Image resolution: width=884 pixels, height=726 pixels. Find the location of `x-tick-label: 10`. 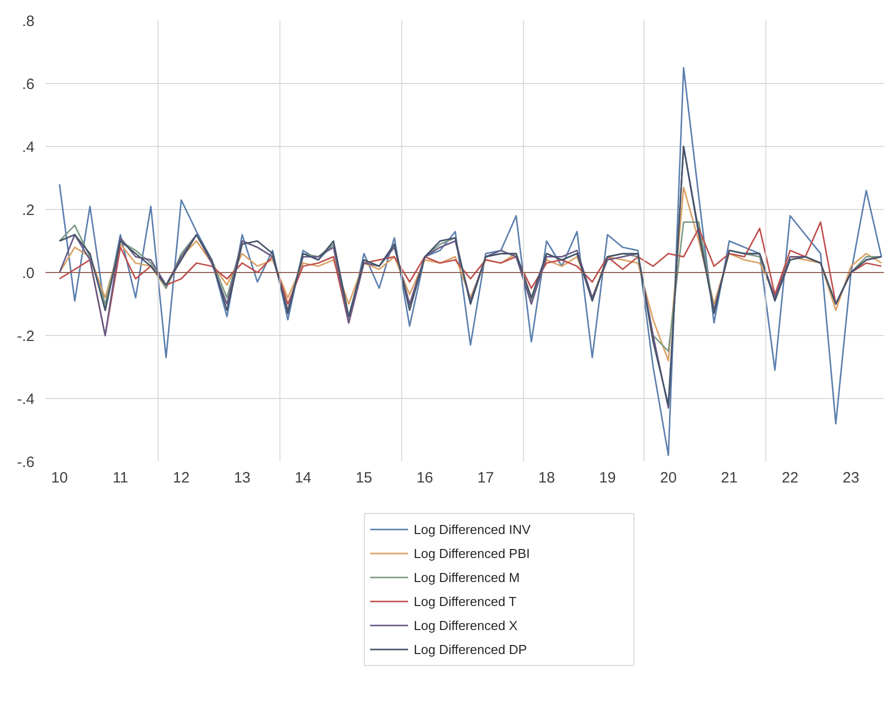

x-tick-label: 10 is located at coordinates (59, 478).